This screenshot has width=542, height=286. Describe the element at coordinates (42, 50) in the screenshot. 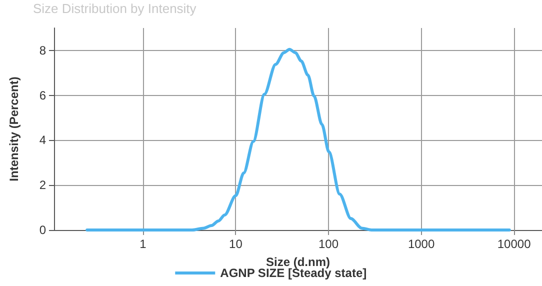

I see `y-tick-label: 8` at that location.